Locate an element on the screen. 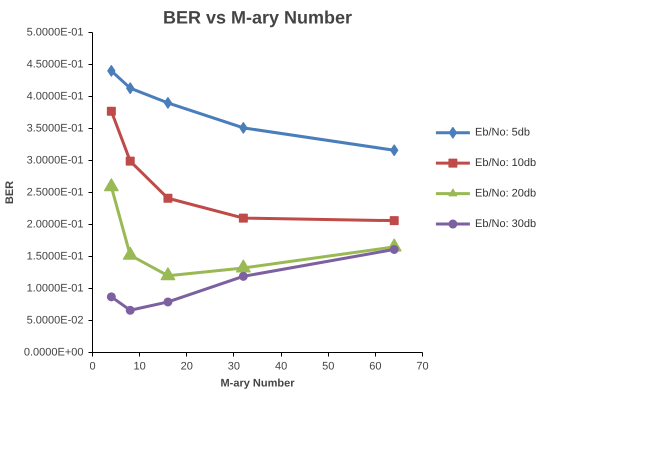  y-tick-label: 5.0000E-01 is located at coordinates (55, 32).